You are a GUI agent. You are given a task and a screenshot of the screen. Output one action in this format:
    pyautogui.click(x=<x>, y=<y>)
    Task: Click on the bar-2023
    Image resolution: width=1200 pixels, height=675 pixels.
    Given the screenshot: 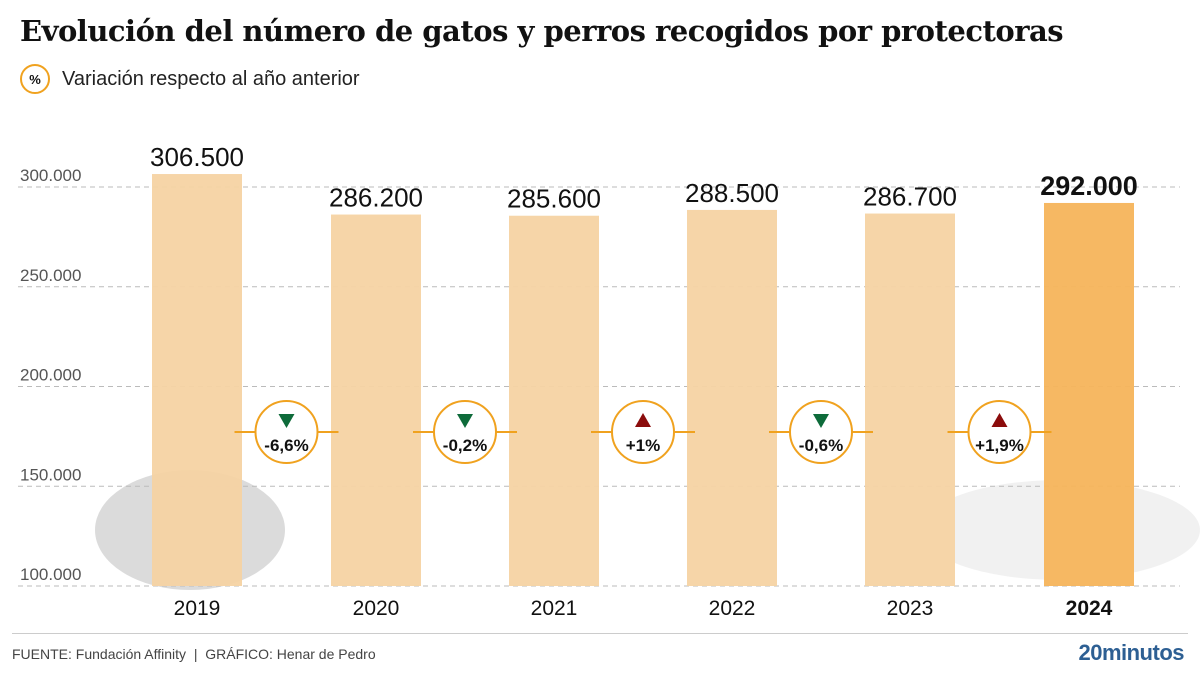 What is the action you would take?
    pyautogui.click(x=910, y=399)
    